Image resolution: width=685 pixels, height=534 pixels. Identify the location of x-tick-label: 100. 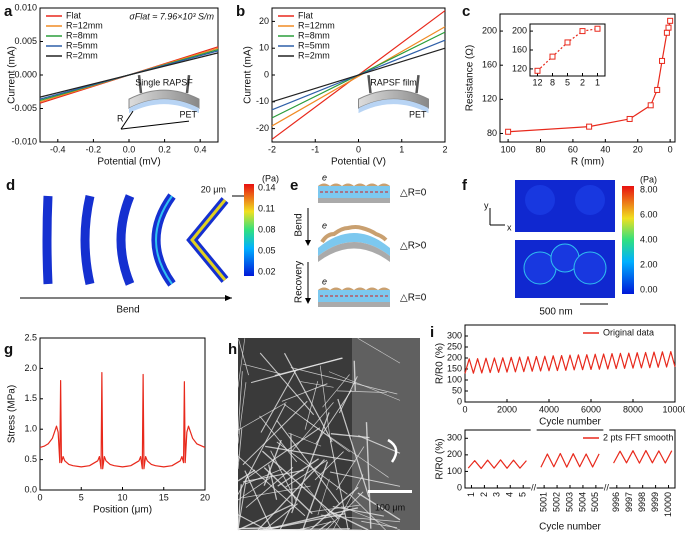
(508, 149).